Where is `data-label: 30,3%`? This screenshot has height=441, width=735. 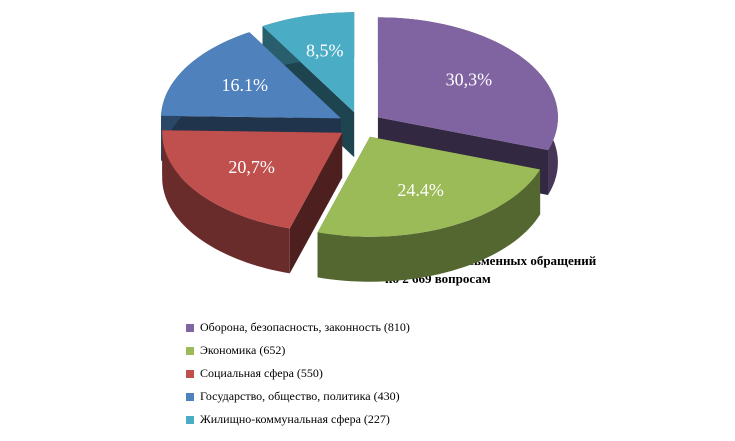
data-label: 30,3% is located at coordinates (469, 79).